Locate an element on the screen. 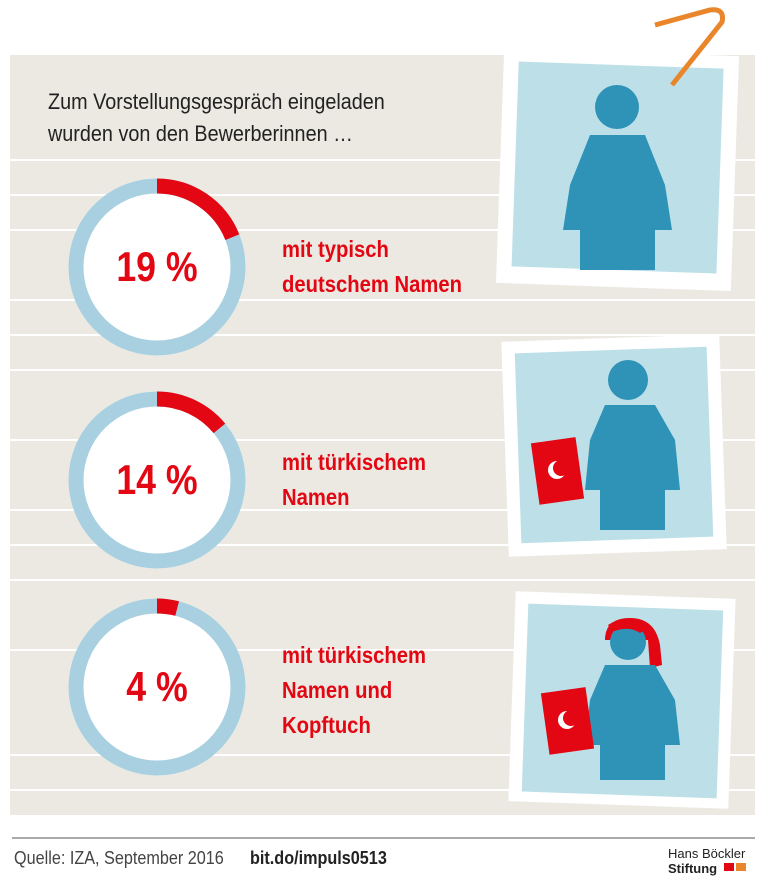 The width and height of the screenshot is (768, 885). category-label: mit türkischem Namen is located at coordinates (354, 479).